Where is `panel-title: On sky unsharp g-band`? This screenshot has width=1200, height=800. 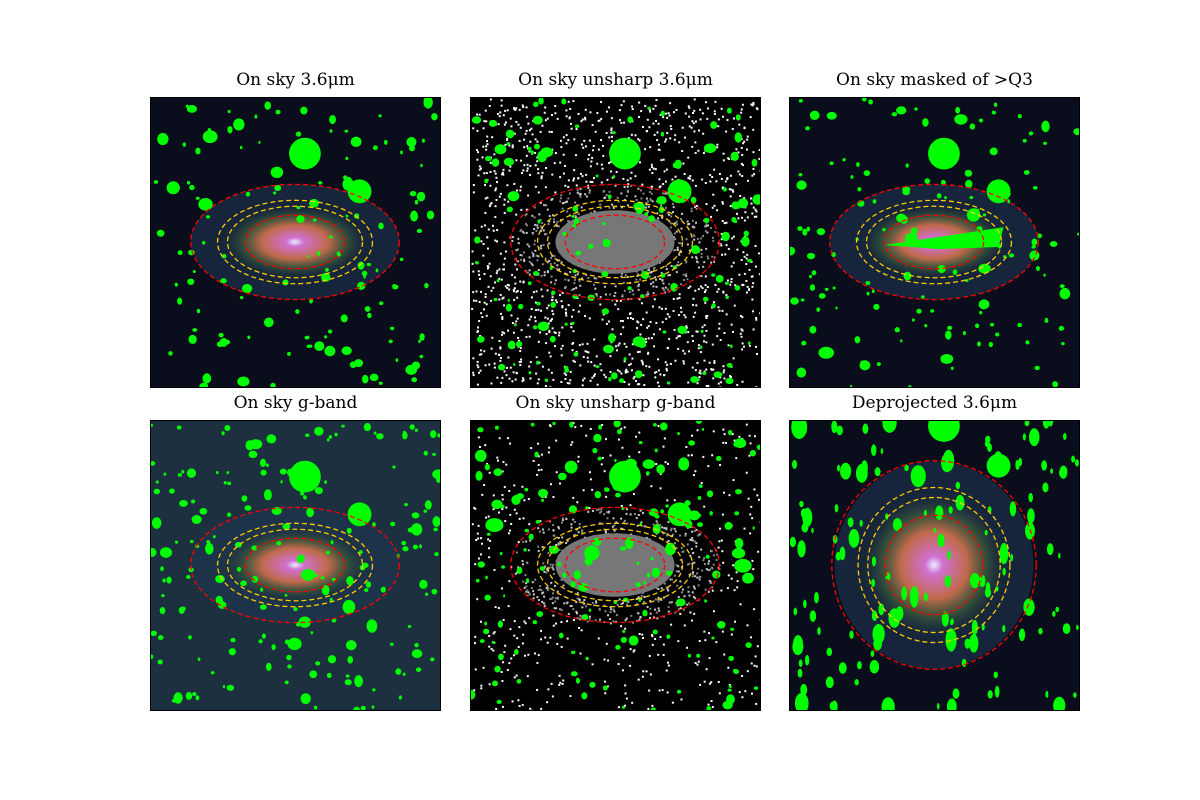 panel-title: On sky unsharp g-band is located at coordinates (615, 403).